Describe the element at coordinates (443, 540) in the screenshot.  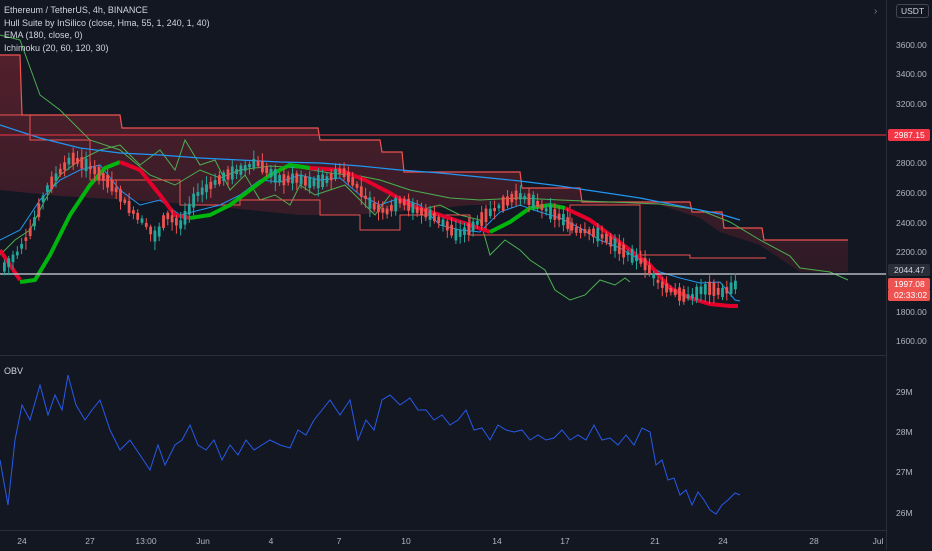
I see `time-axis` at that location.